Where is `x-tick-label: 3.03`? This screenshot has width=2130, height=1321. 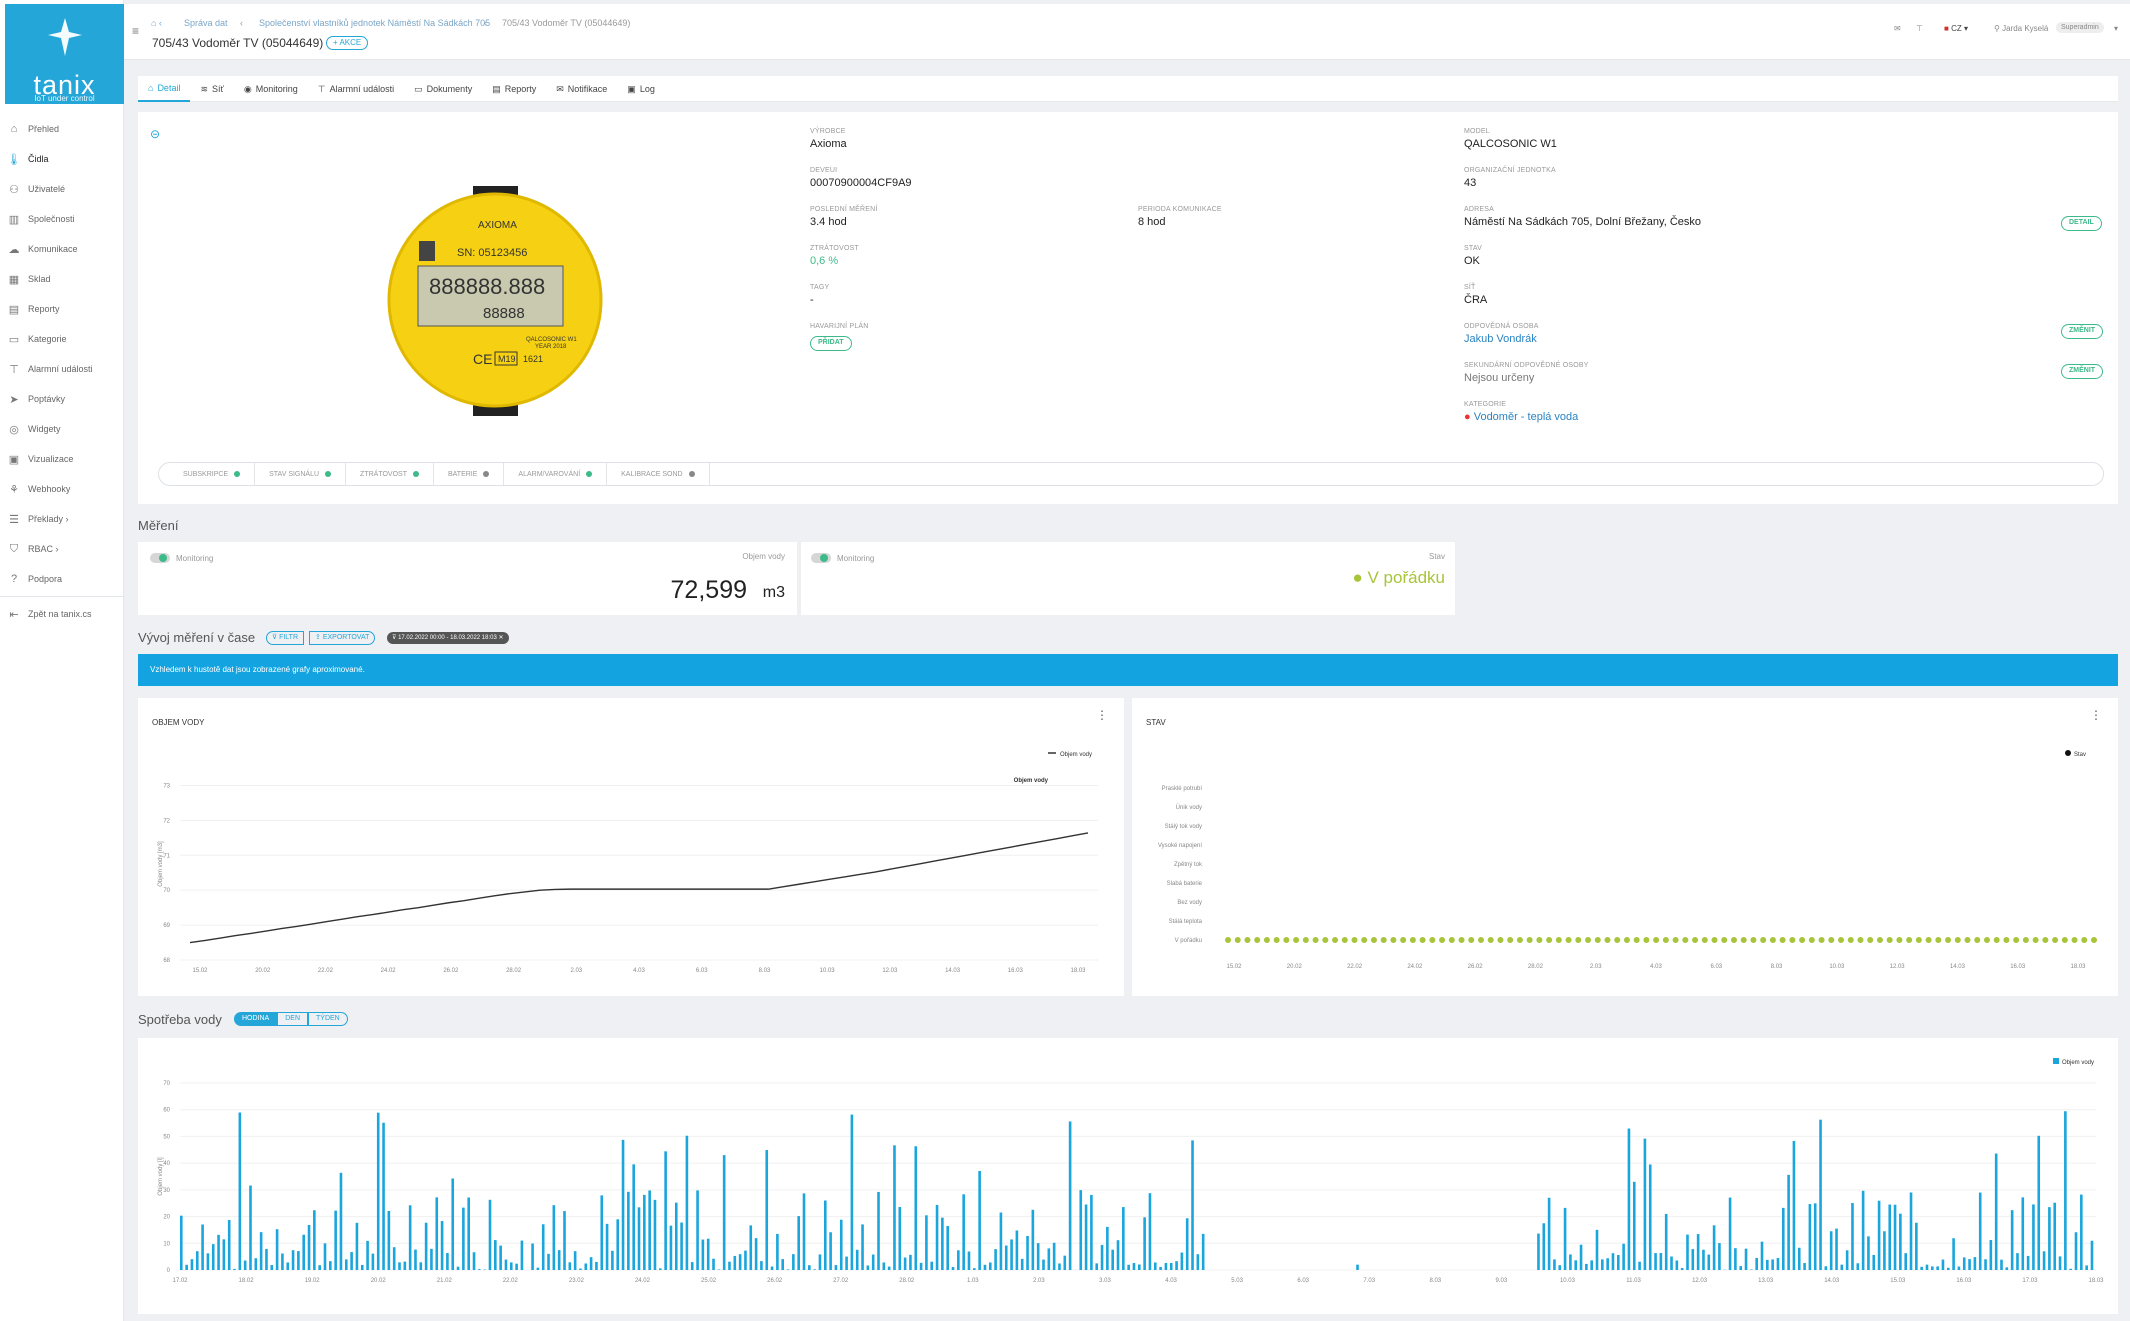
x-tick-label: 3.03 is located at coordinates (1105, 1281).